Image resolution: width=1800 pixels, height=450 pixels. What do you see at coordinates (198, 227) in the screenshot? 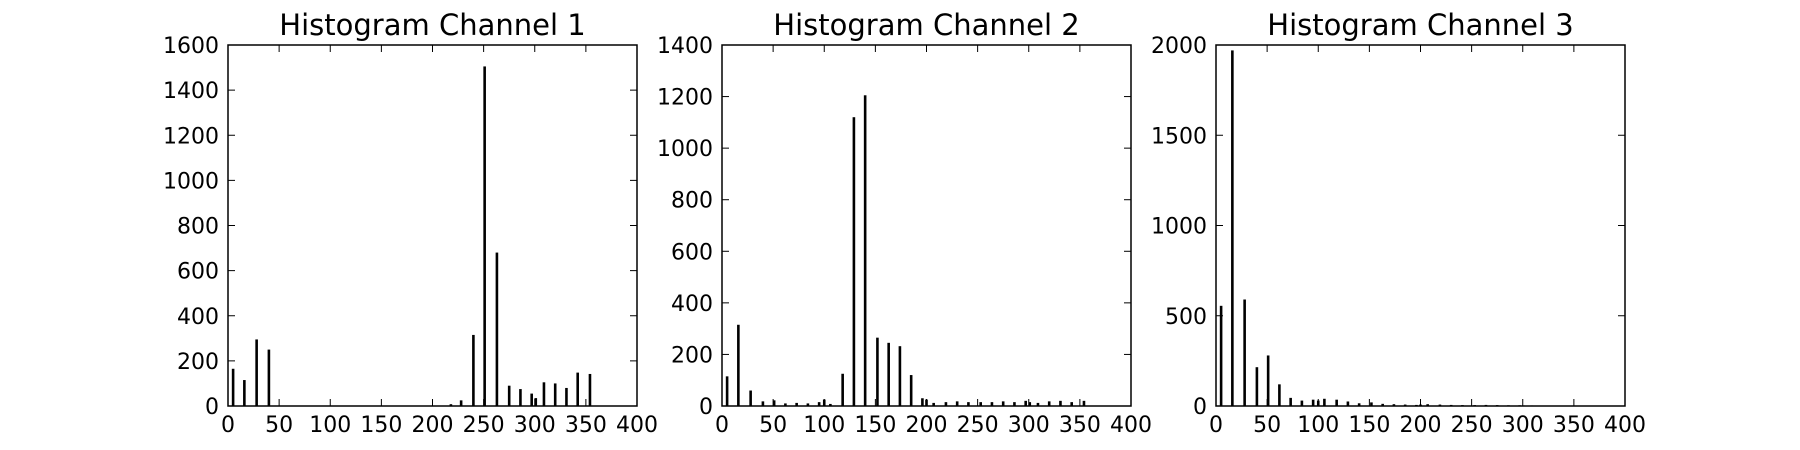
I see `y-tick-label: 800` at bounding box center [198, 227].